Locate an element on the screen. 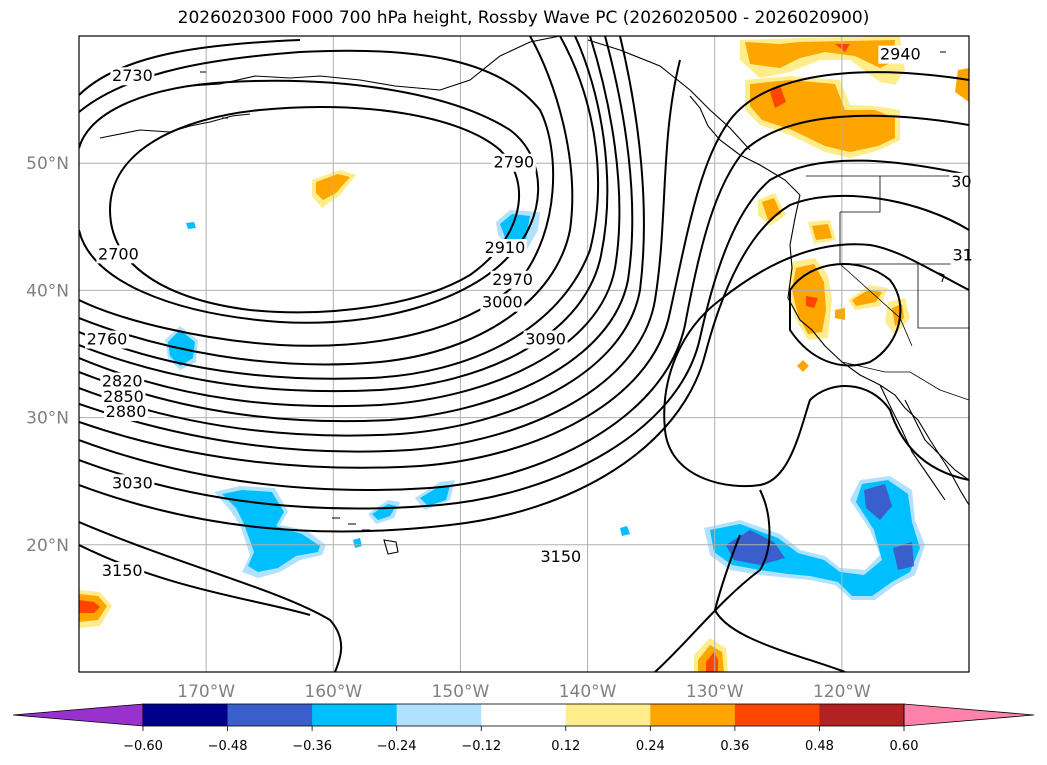 This screenshot has height=765, width=1047. contour-label: 30 is located at coordinates (961, 181).